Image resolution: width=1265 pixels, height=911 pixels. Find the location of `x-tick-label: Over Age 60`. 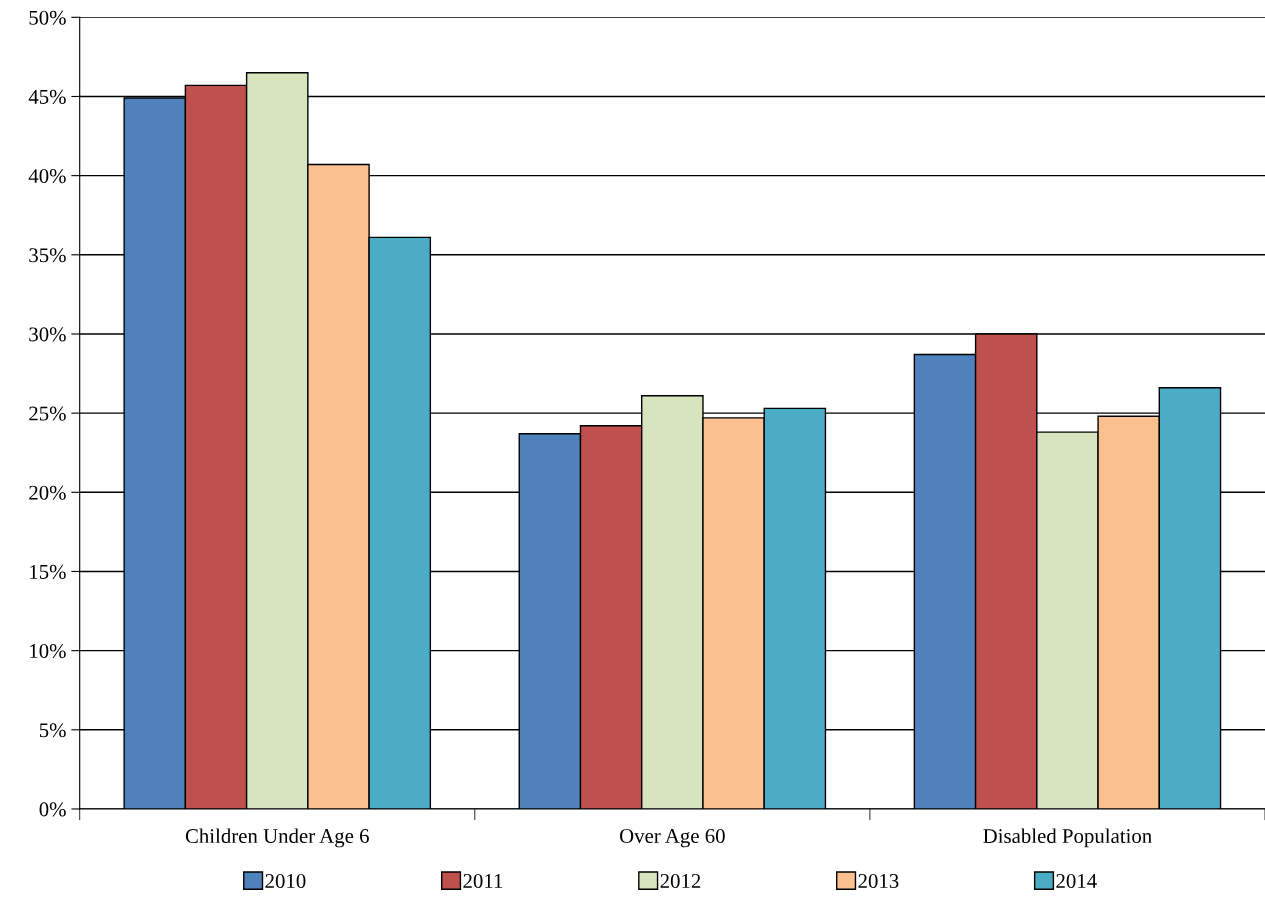

x-tick-label: Over Age 60 is located at coordinates (672, 838).